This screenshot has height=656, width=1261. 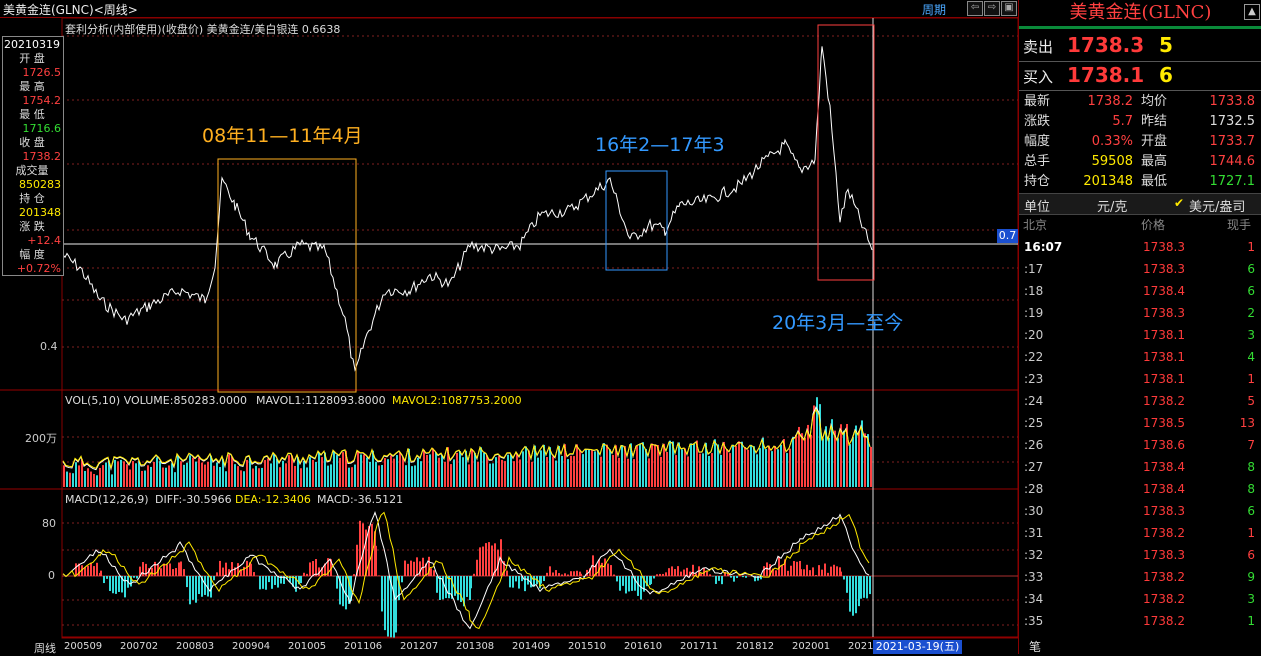 What do you see at coordinates (992, 8) in the screenshot?
I see `next-arrow-icon: ⇨` at bounding box center [992, 8].